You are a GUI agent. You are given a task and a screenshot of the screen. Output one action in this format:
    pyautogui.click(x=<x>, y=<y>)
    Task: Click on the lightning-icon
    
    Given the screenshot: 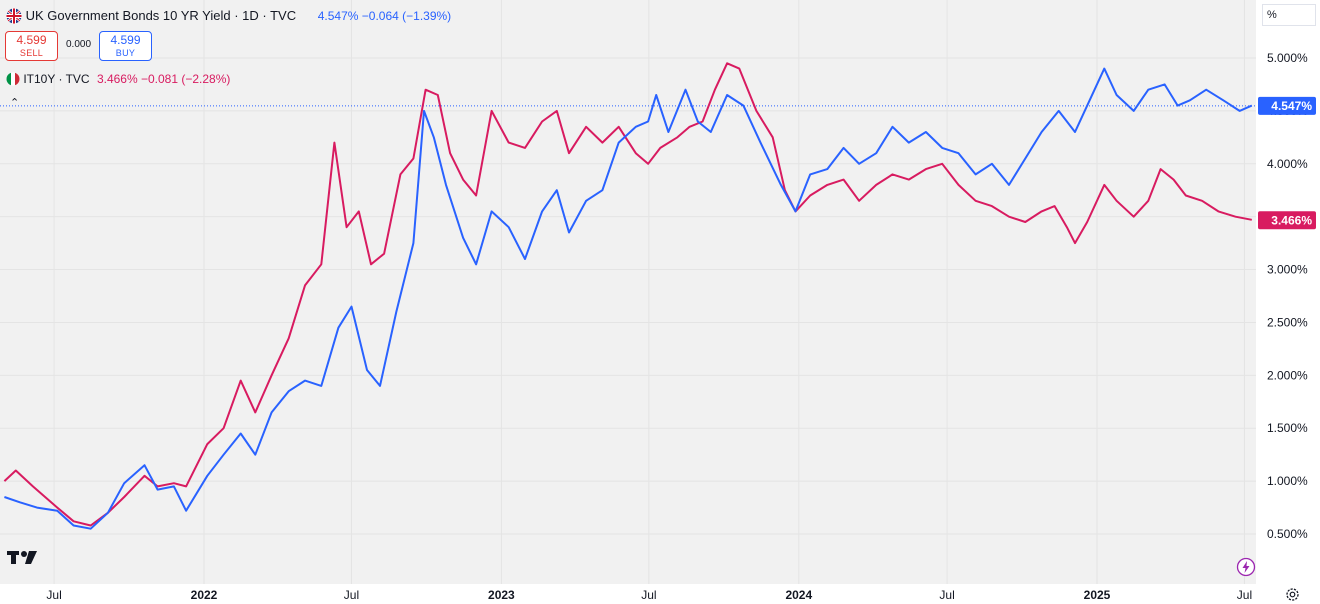 What is the action you would take?
    pyautogui.click(x=1246, y=567)
    